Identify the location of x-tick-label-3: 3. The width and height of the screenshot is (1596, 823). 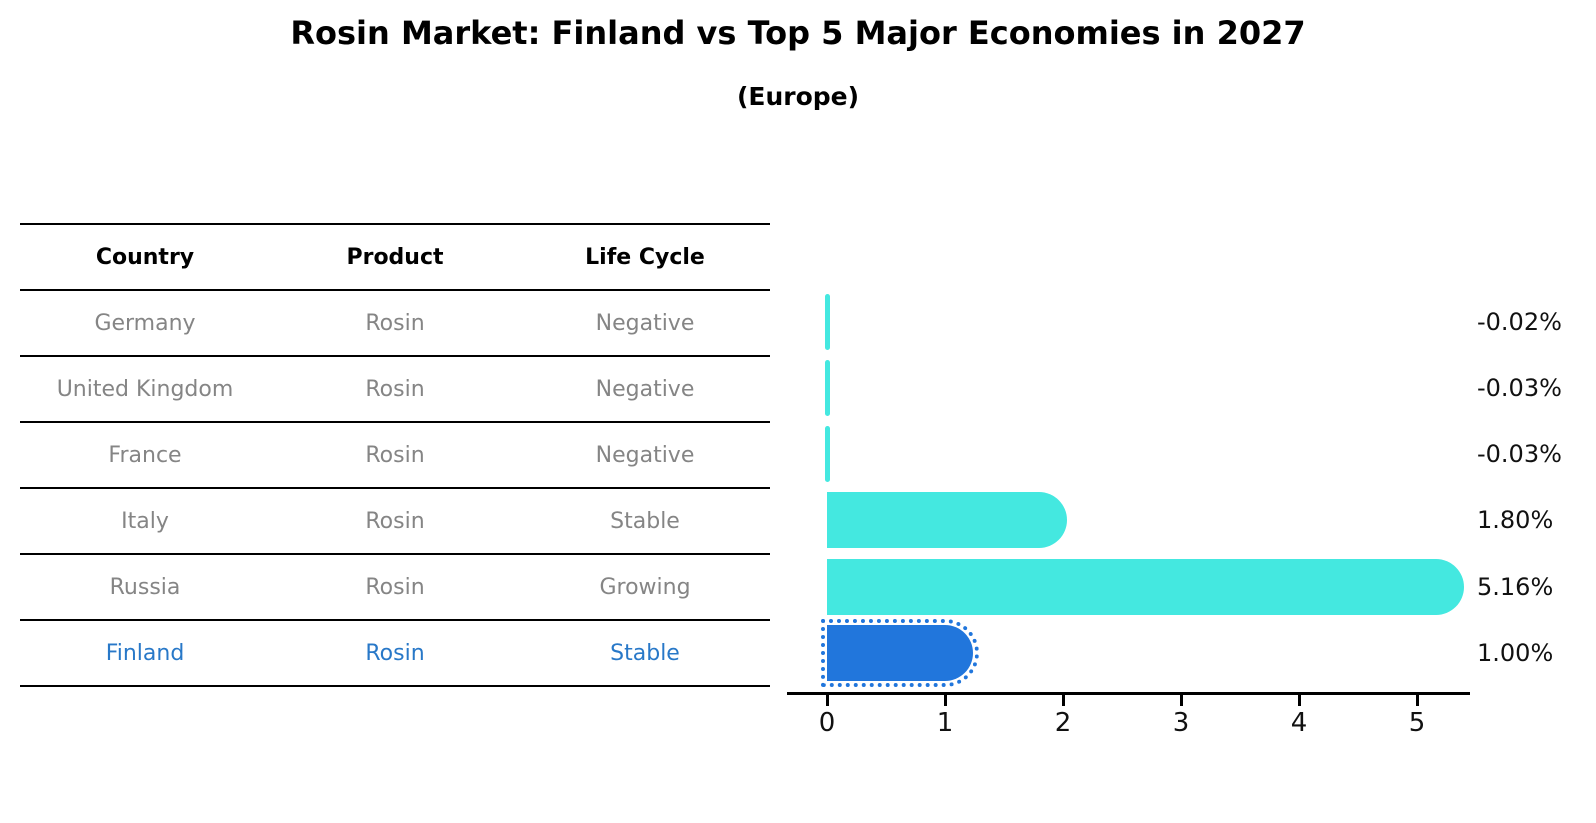
(1181, 723).